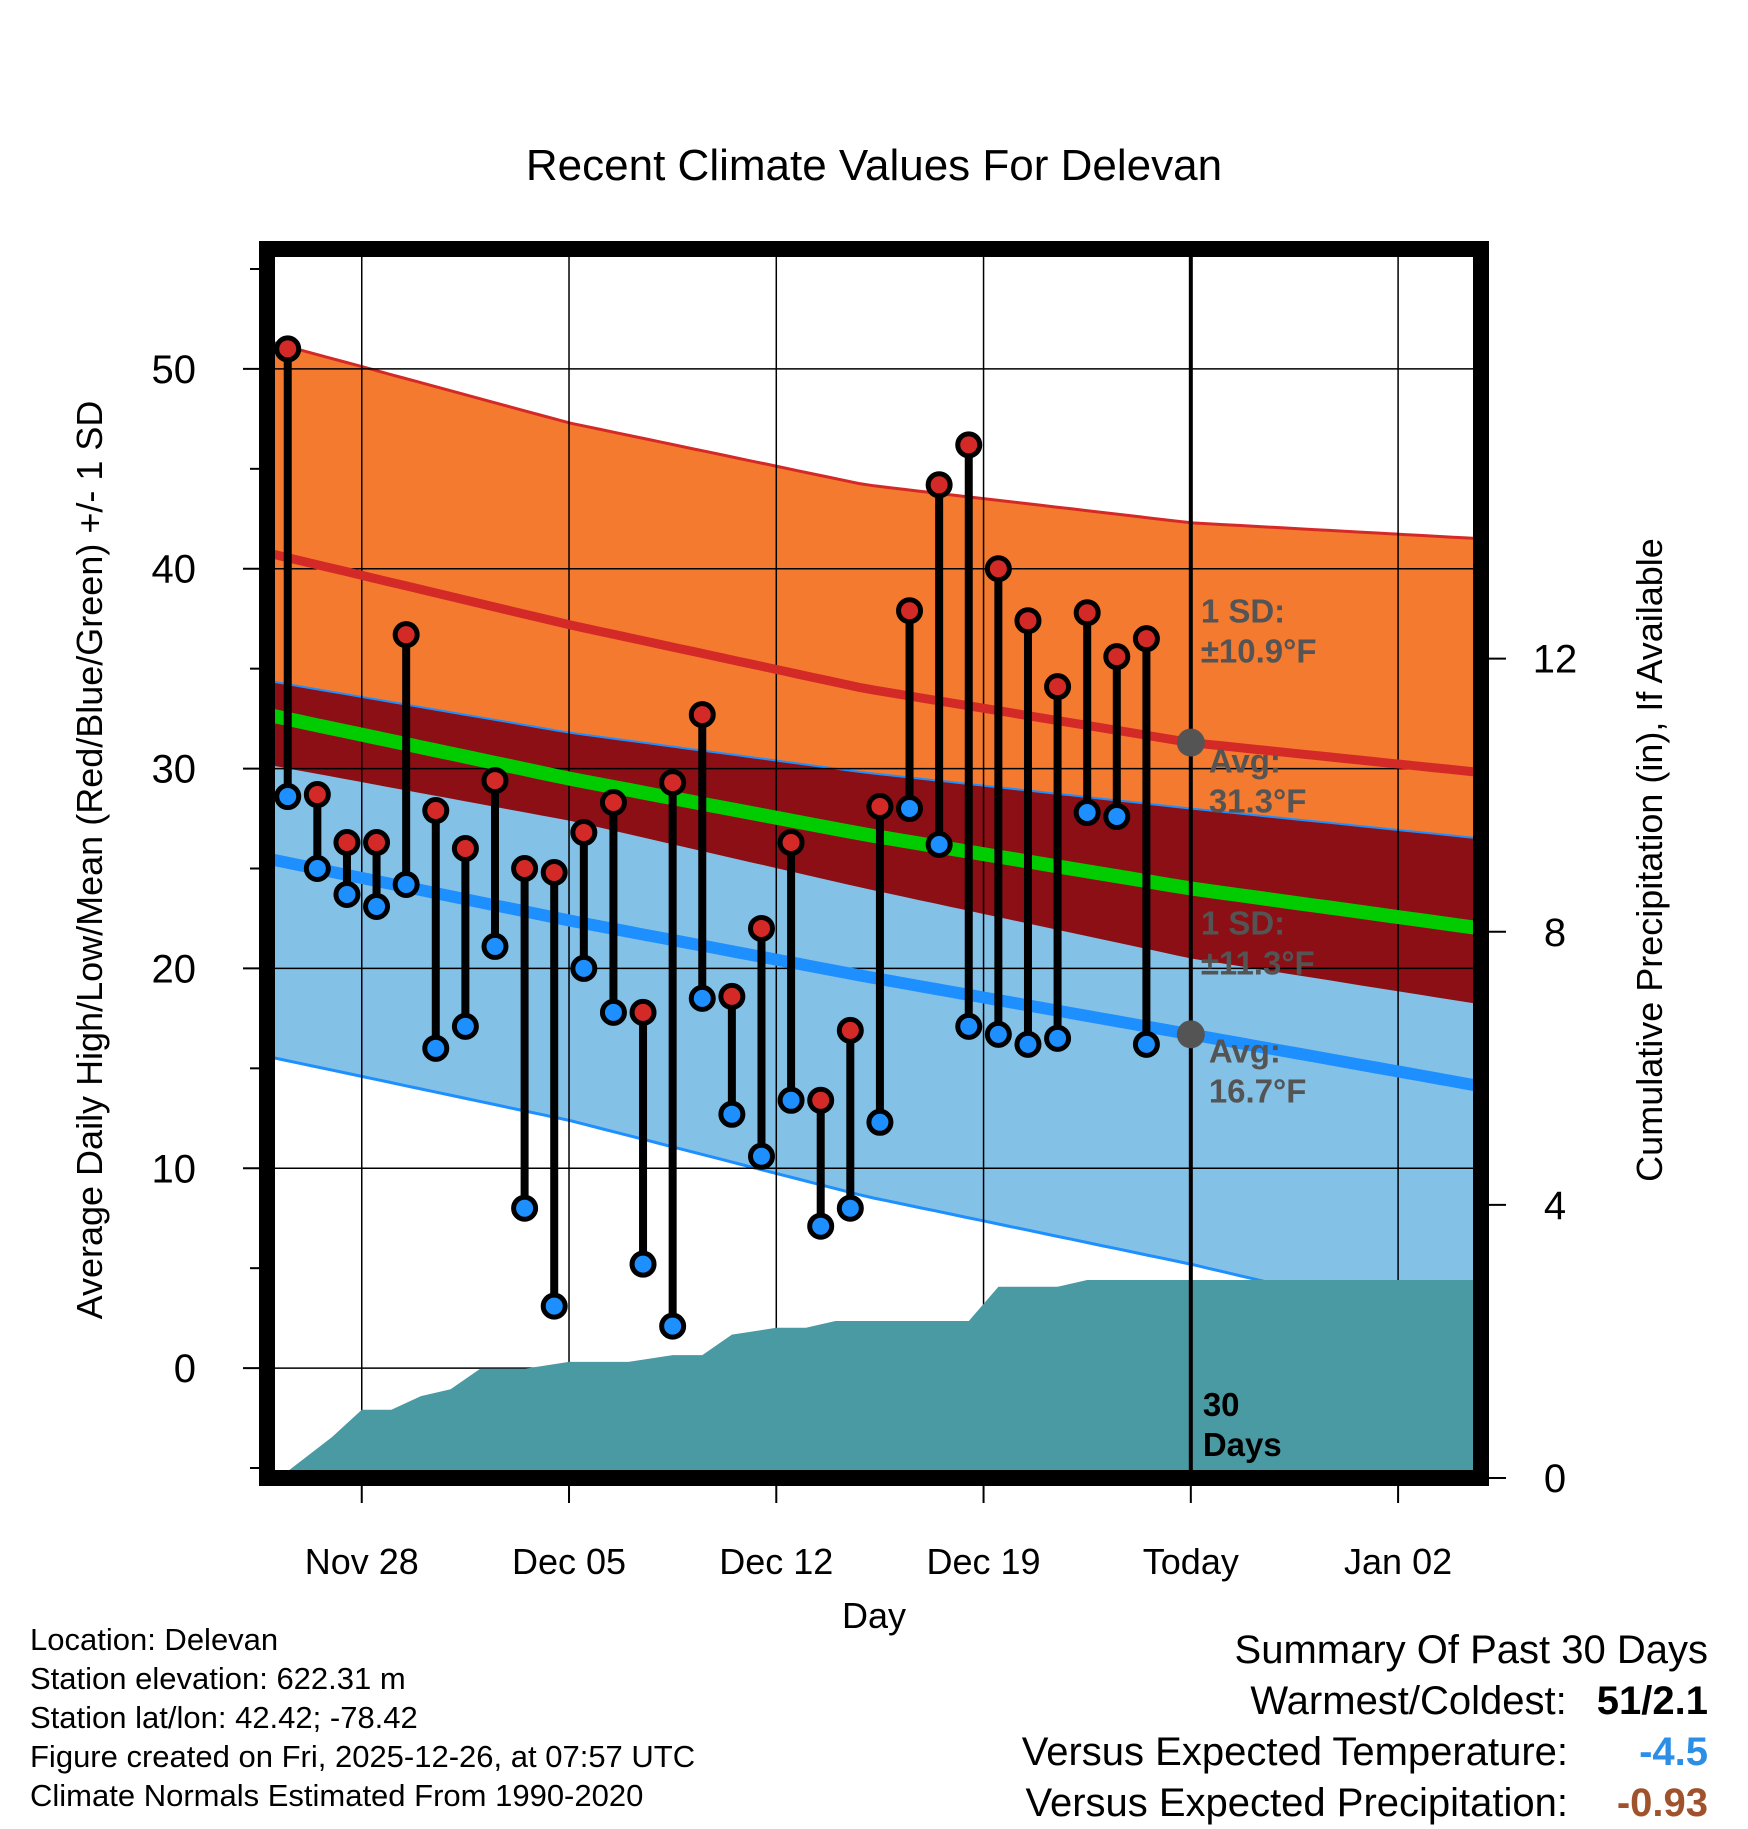  I want to click on warm-cold-value: 51/2.1, so click(1652, 1701).